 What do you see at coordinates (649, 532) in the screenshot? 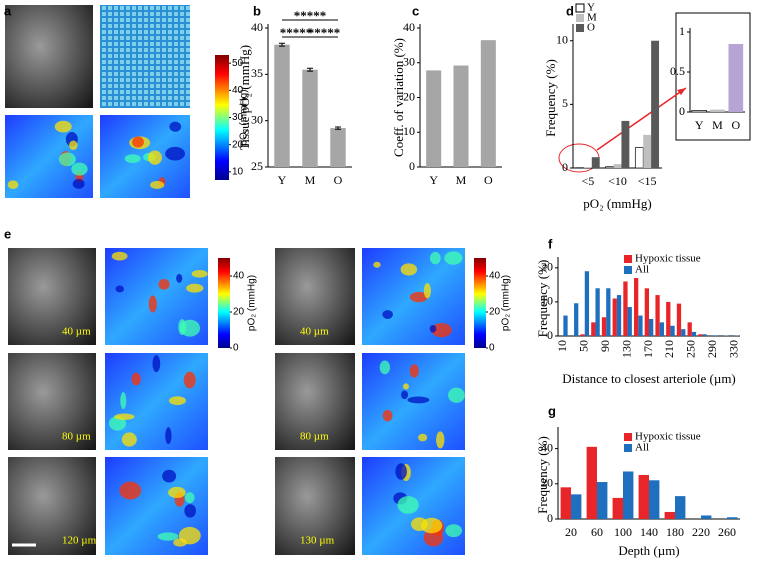
I see `x-tick-label: 140` at bounding box center [649, 532].